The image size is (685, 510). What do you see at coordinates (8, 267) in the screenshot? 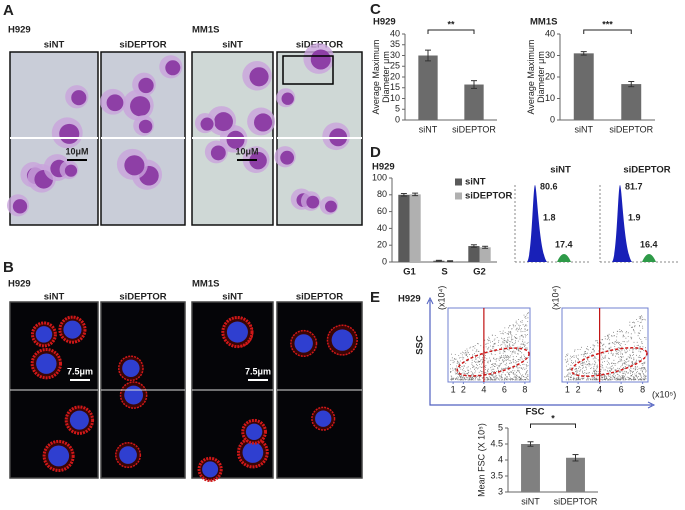
I see `panel-label: B` at bounding box center [8, 267].